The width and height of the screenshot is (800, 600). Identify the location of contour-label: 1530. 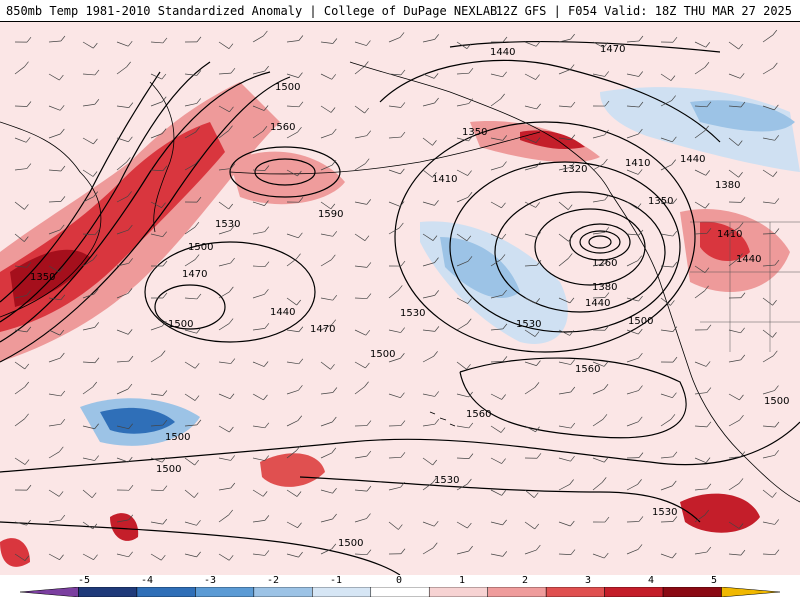
(446, 480).